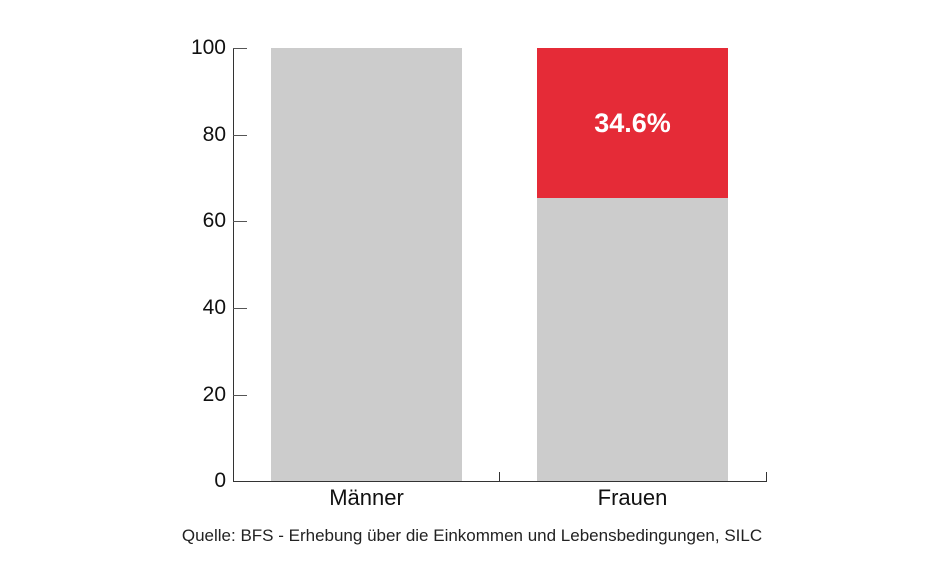 The height and width of the screenshot is (564, 944). What do you see at coordinates (632, 339) in the screenshot?
I see `bar-frauen-base` at bounding box center [632, 339].